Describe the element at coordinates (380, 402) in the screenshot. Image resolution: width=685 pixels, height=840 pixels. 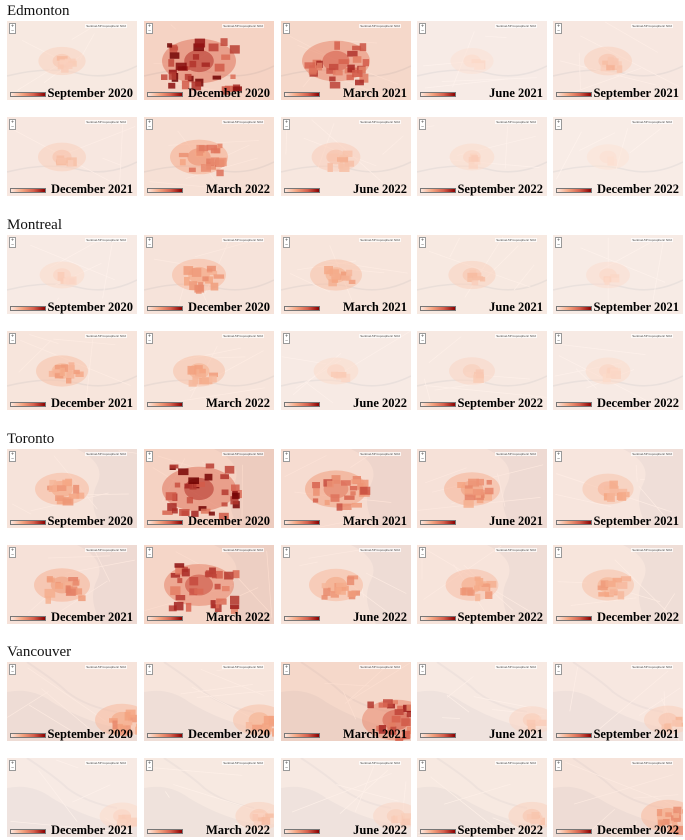
I see `month-label: June 2022` at that location.